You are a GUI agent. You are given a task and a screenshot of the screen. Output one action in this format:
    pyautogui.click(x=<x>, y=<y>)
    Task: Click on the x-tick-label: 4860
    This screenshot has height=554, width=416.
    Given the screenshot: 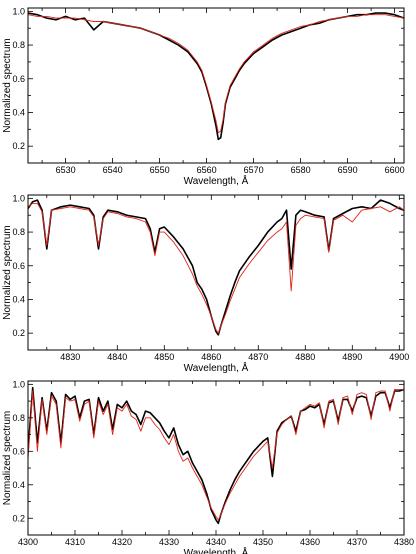 What is the action you would take?
    pyautogui.click(x=211, y=357)
    